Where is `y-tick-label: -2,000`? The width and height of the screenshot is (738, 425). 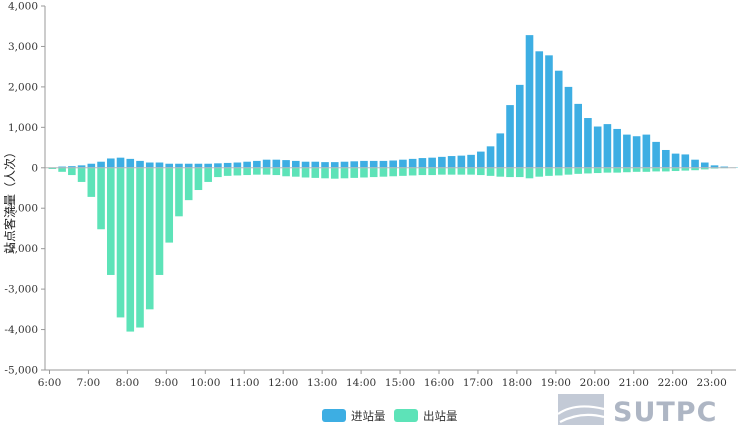 y-tick-label: -2,000 is located at coordinates (21, 249).